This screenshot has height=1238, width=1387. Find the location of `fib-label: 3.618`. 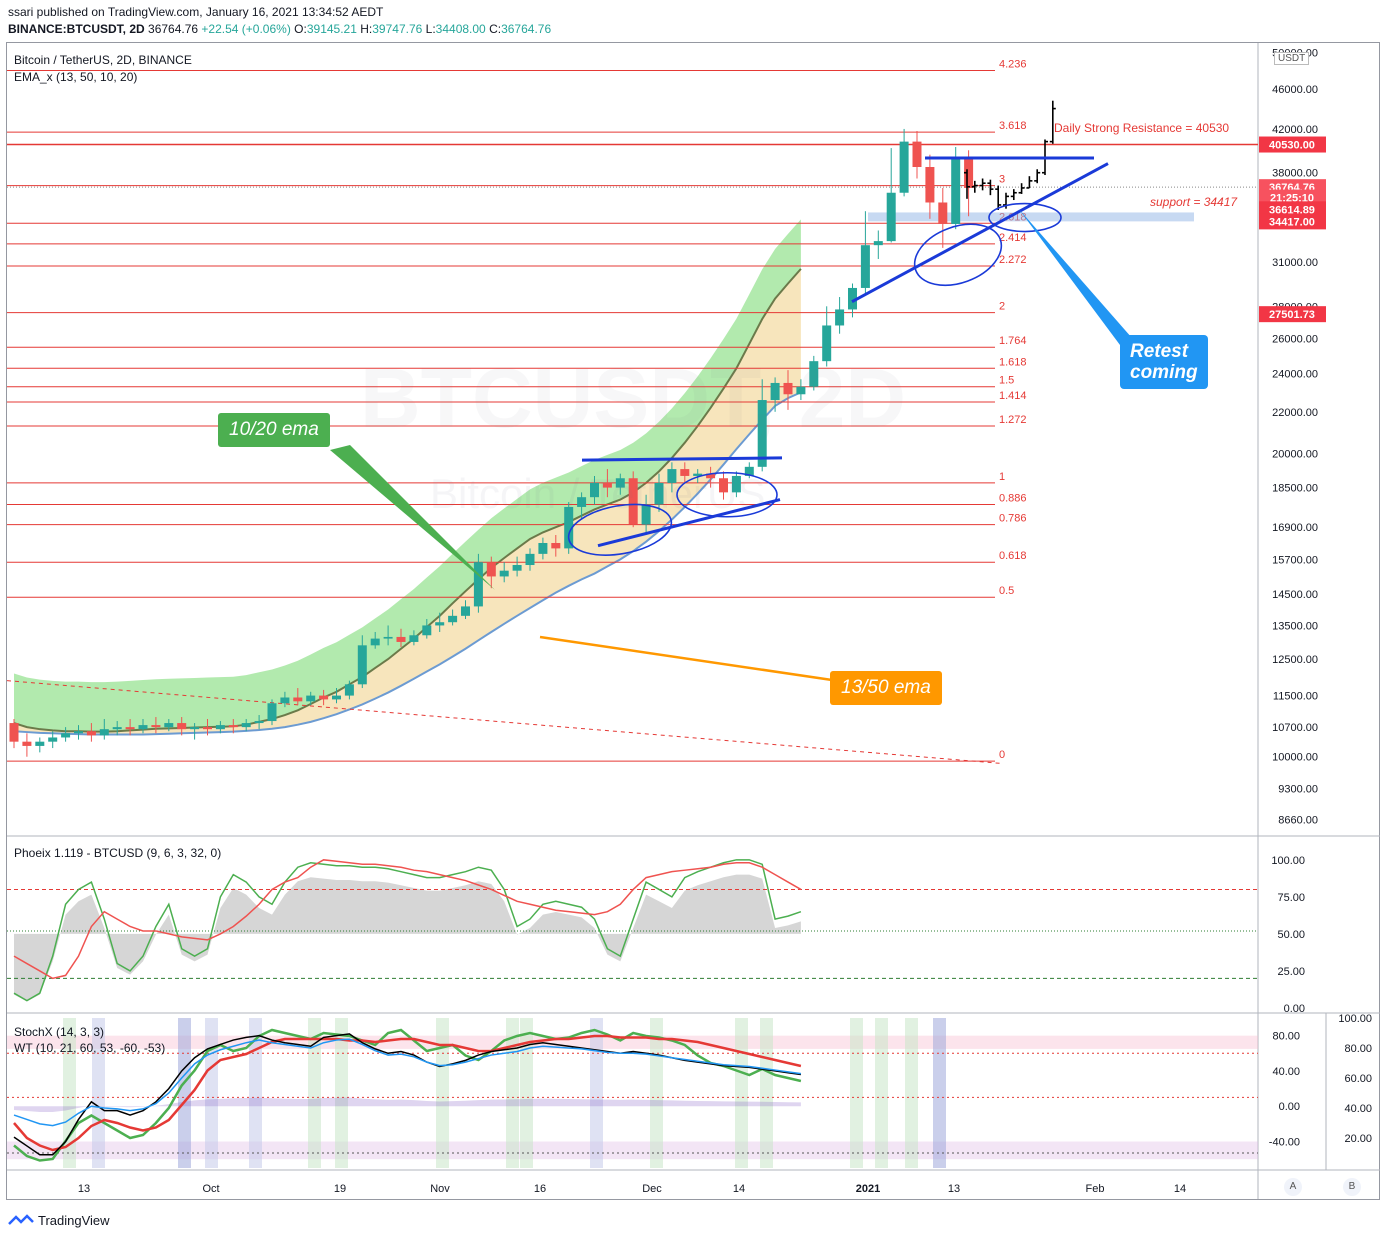

fib-label: 3.618 is located at coordinates (1013, 126).